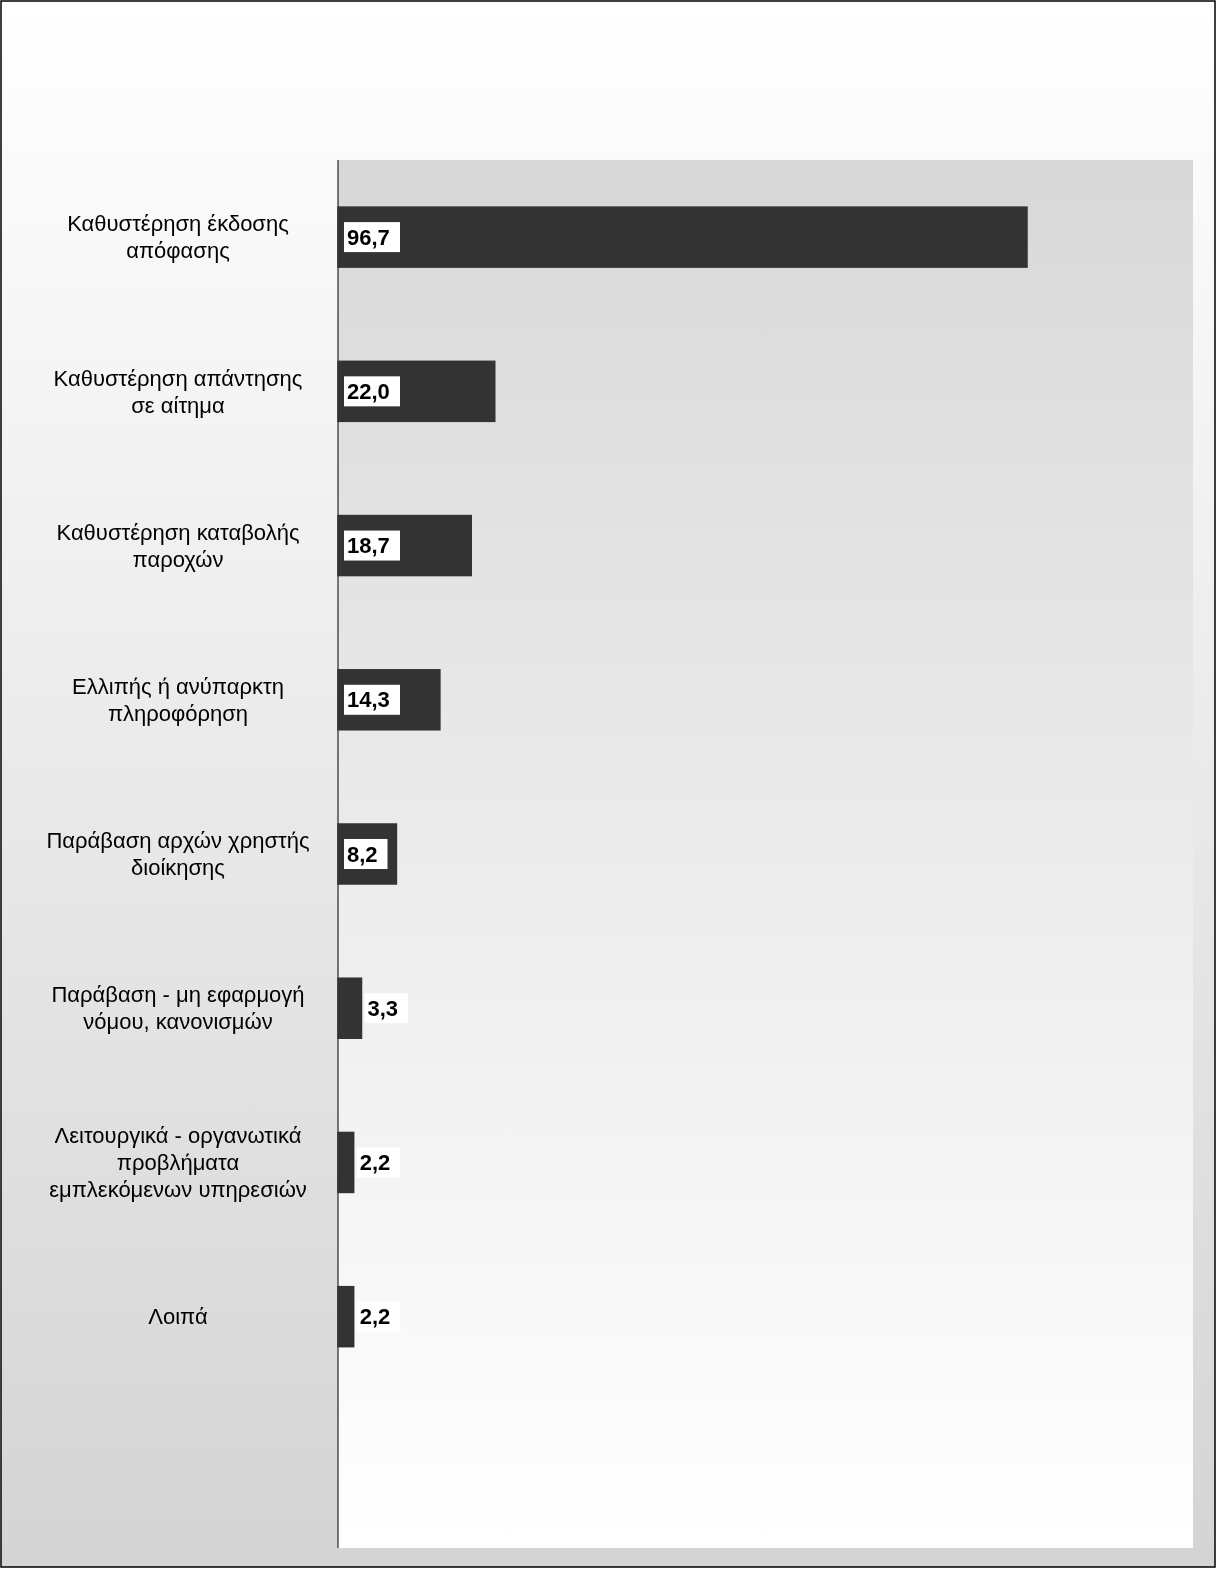  I want to click on y-tick-label: Ελλιπής ή ανύπαρκτη πληροφόρηση, so click(178, 699).